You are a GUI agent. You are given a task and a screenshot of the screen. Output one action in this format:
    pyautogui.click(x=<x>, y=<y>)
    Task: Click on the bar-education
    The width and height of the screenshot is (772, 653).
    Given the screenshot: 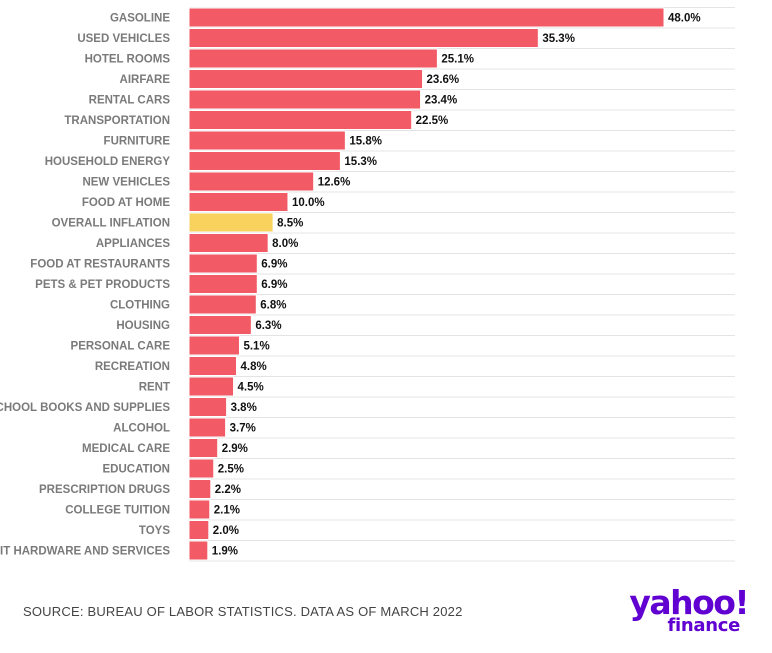 What is the action you would take?
    pyautogui.click(x=201, y=468)
    